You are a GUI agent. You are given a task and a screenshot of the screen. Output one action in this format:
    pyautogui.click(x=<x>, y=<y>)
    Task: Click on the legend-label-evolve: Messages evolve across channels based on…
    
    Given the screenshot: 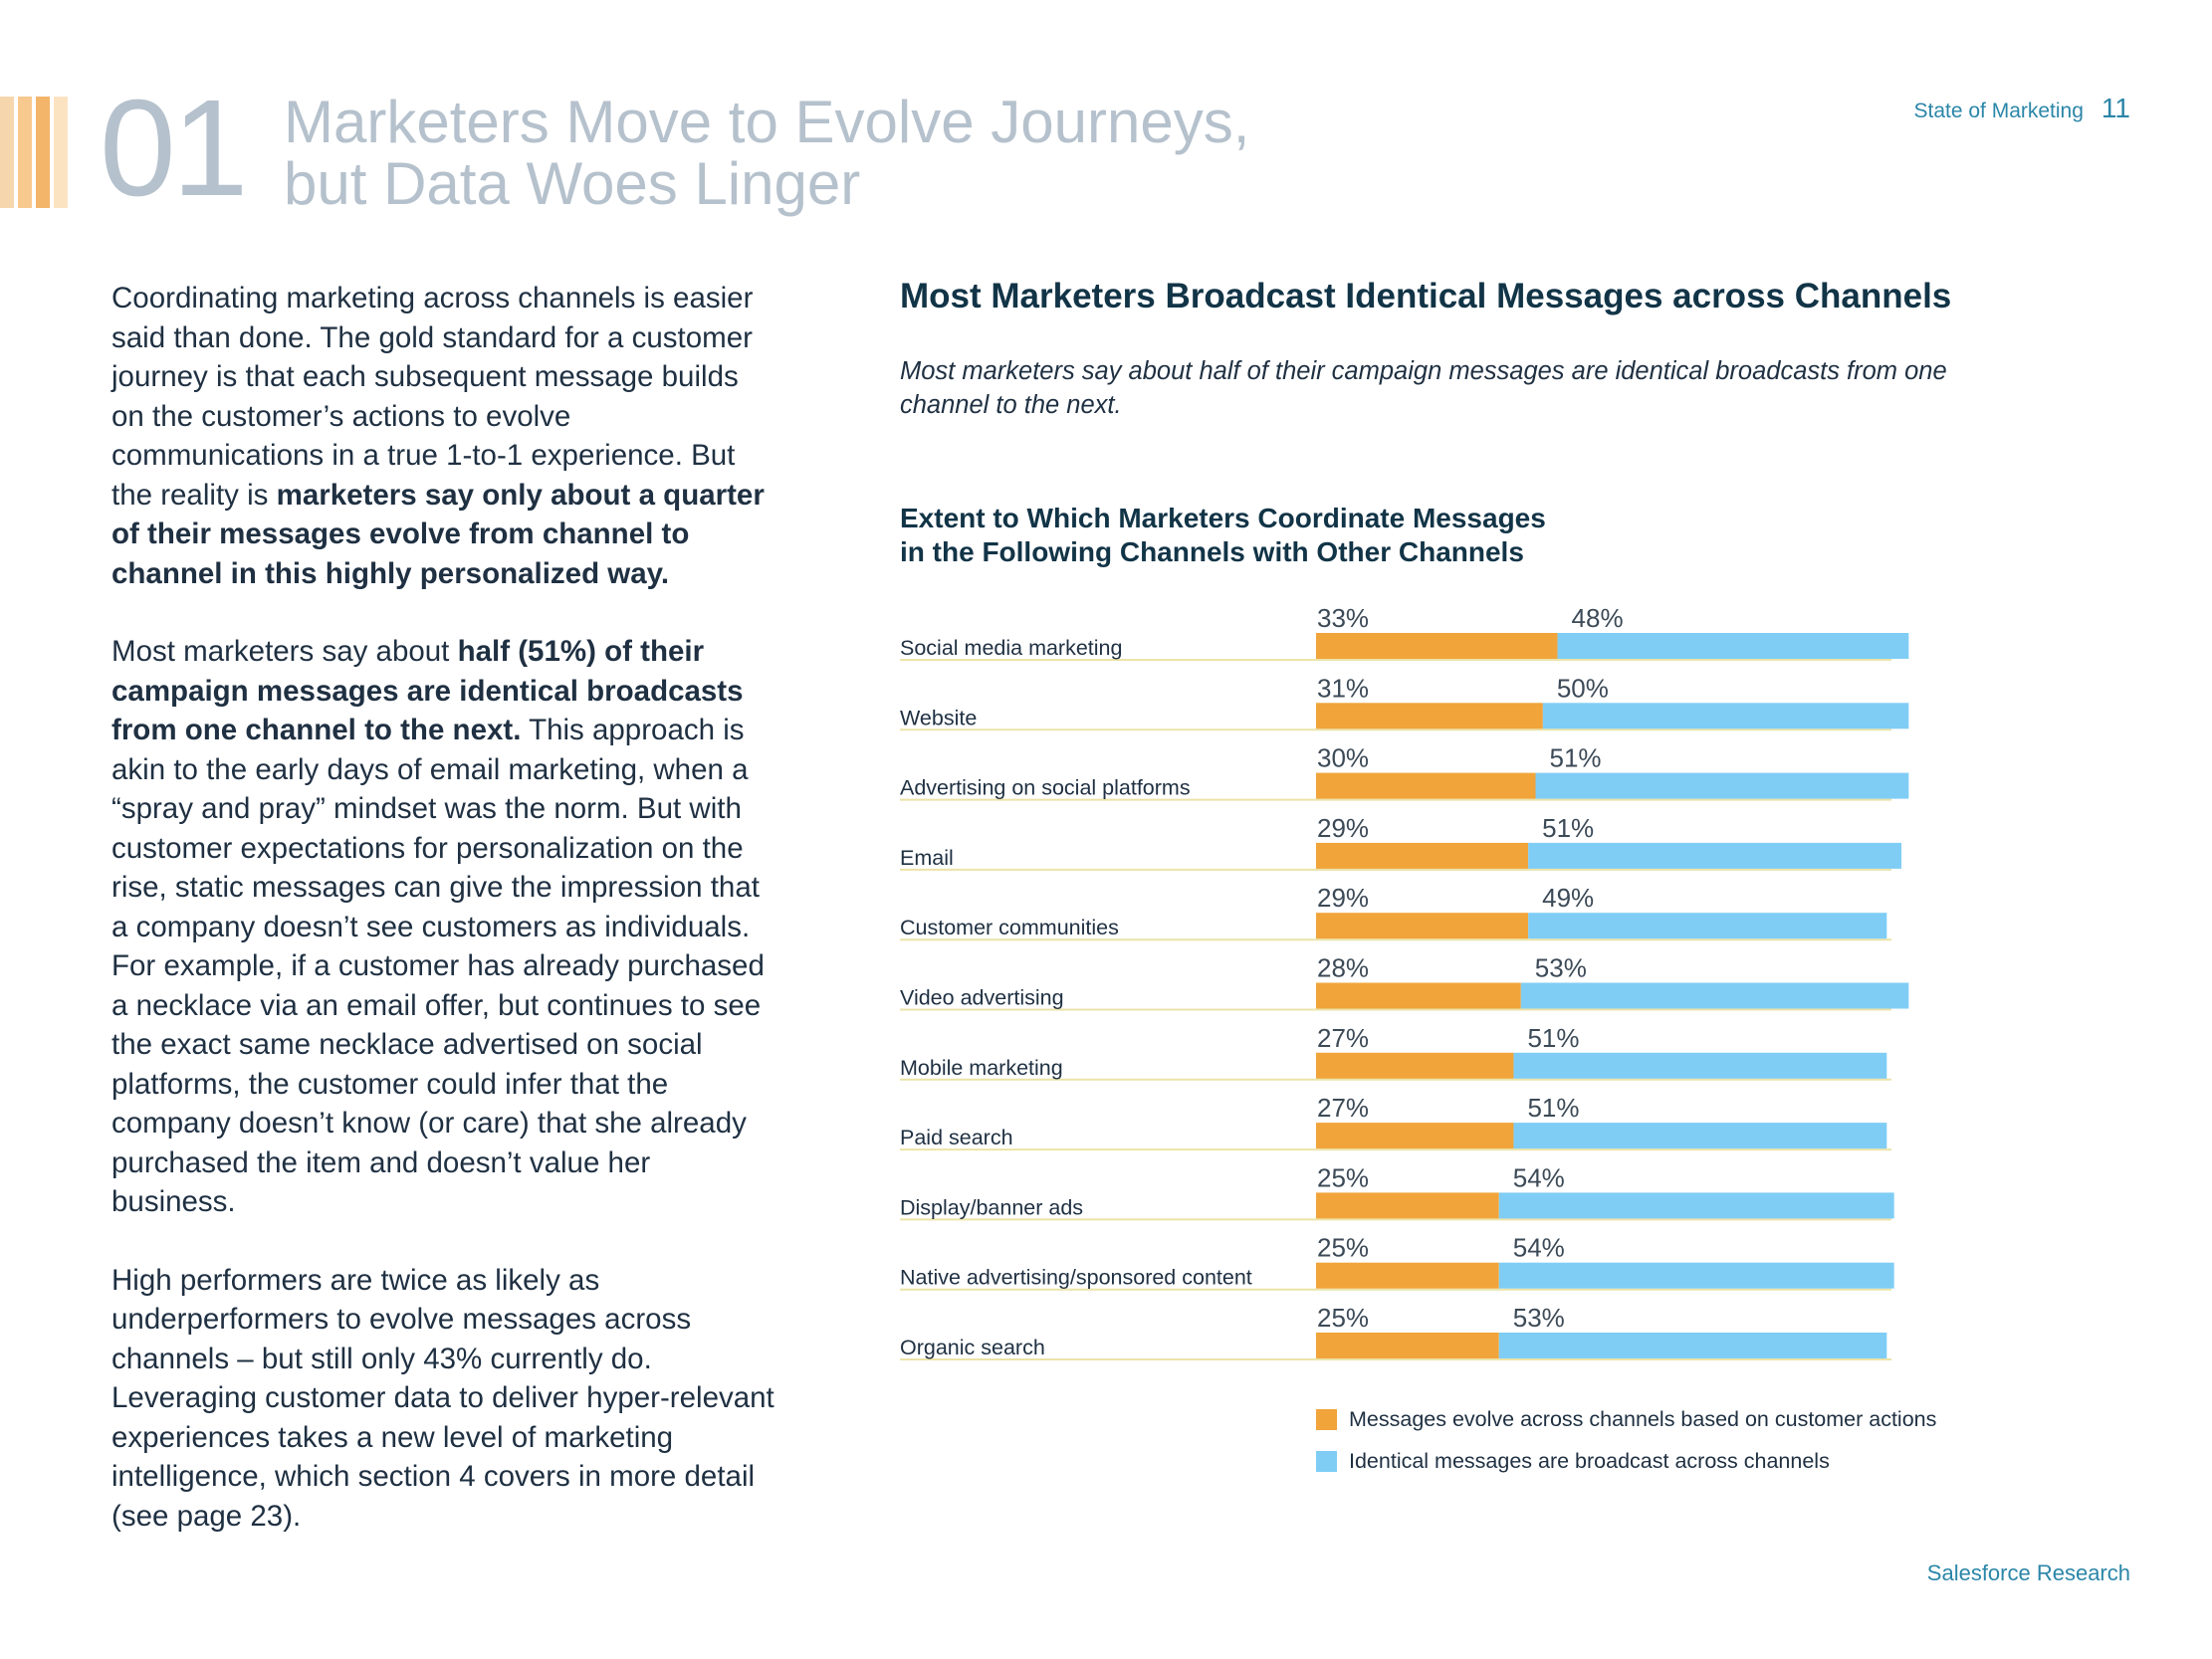 What is the action you would take?
    pyautogui.click(x=1643, y=1418)
    